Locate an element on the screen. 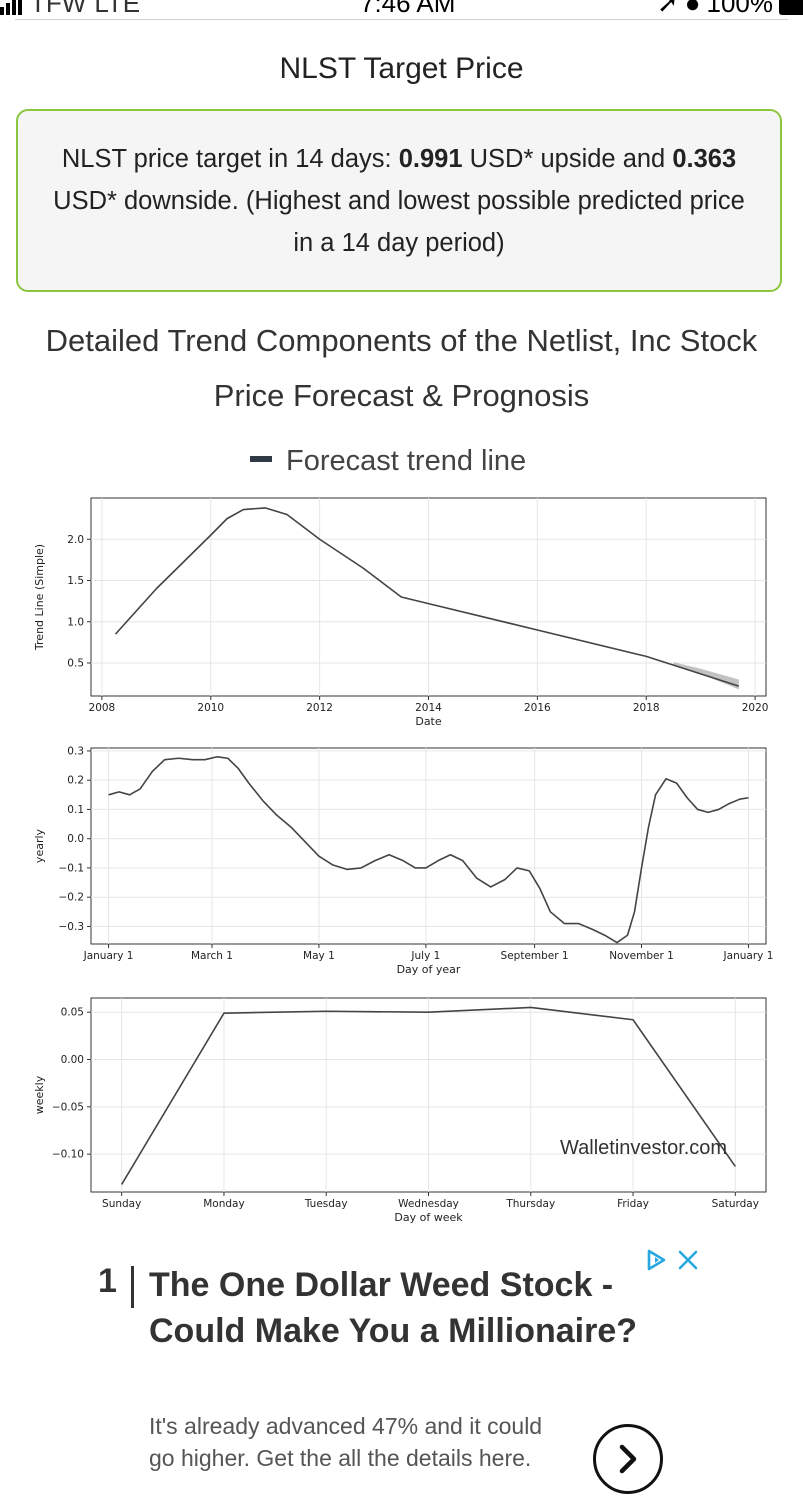 The image size is (803, 1502). panel-1-y-tick-label: 1.0 is located at coordinates (75, 622).